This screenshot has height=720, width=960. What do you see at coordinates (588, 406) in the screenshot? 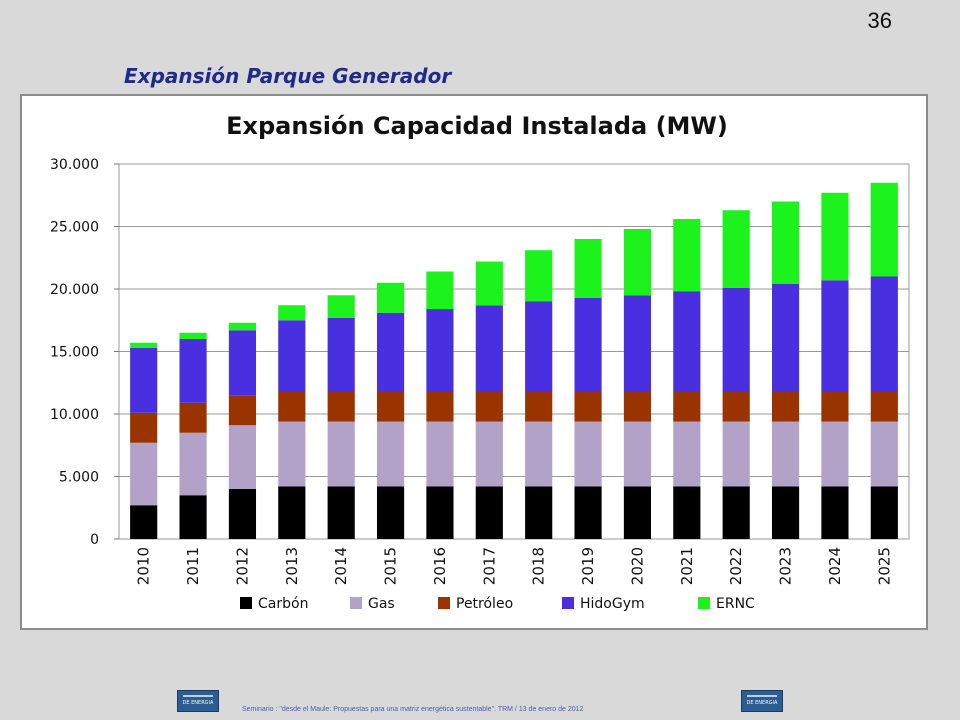
I see `bar-petr-leo-2019` at bounding box center [588, 406].